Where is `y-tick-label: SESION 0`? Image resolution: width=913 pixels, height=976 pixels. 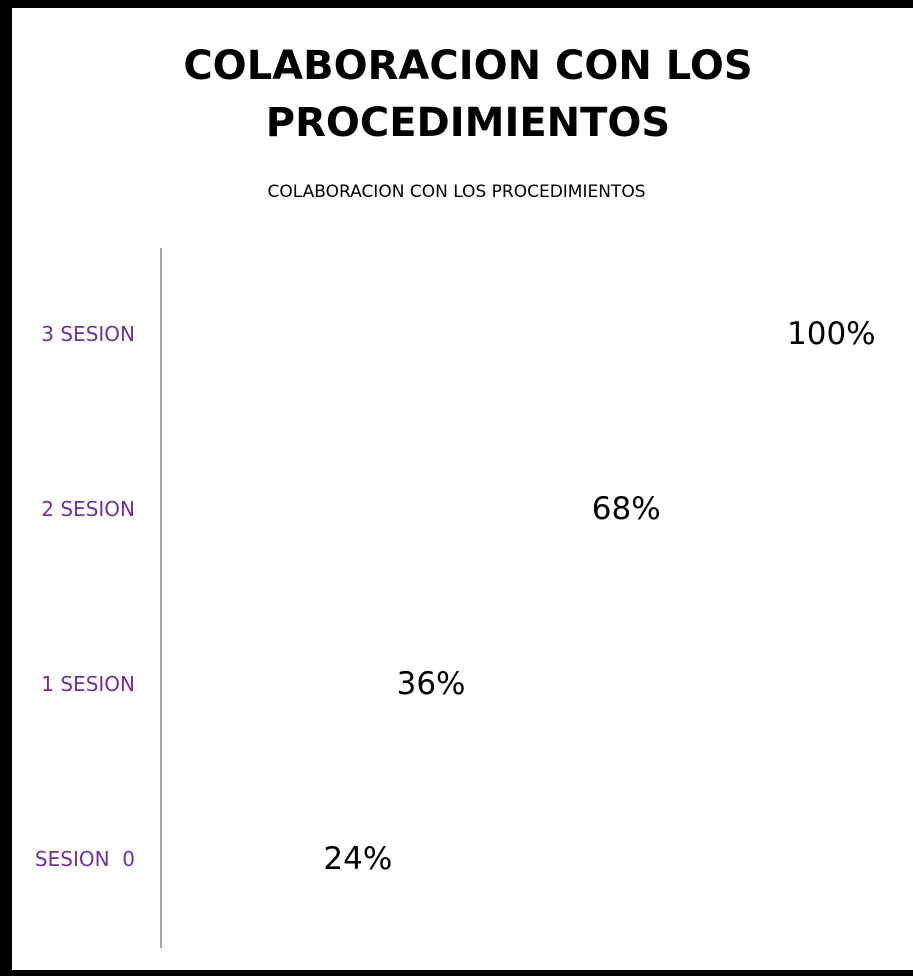 y-tick-label: SESION 0 is located at coordinates (85, 859).